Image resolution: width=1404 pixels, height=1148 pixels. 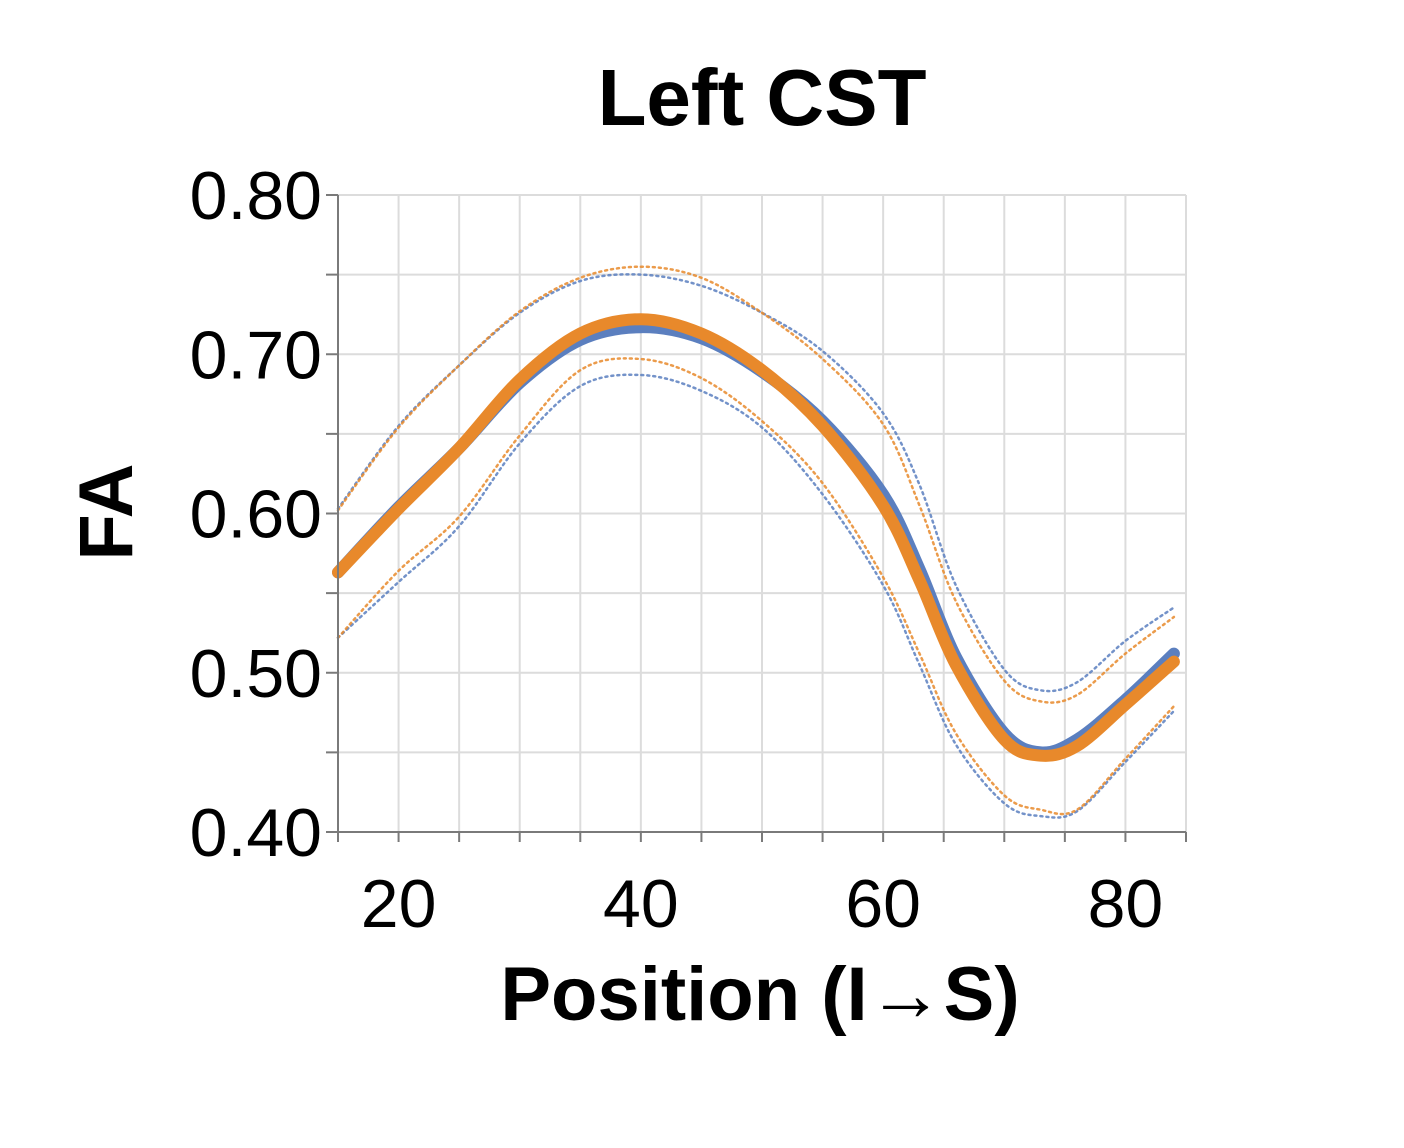 What do you see at coordinates (256, 196) in the screenshot?
I see `y-tick-label: 0.80` at bounding box center [256, 196].